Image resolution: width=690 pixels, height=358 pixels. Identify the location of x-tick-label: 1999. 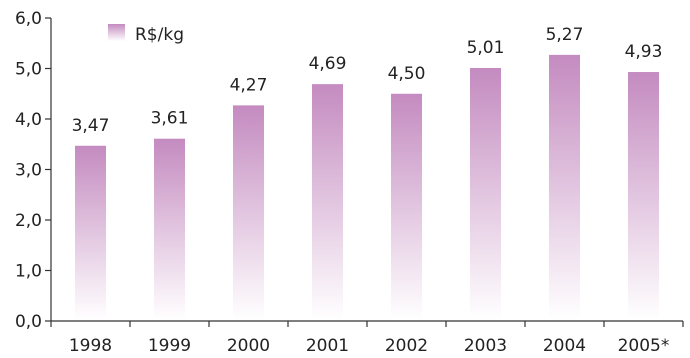
(169, 346).